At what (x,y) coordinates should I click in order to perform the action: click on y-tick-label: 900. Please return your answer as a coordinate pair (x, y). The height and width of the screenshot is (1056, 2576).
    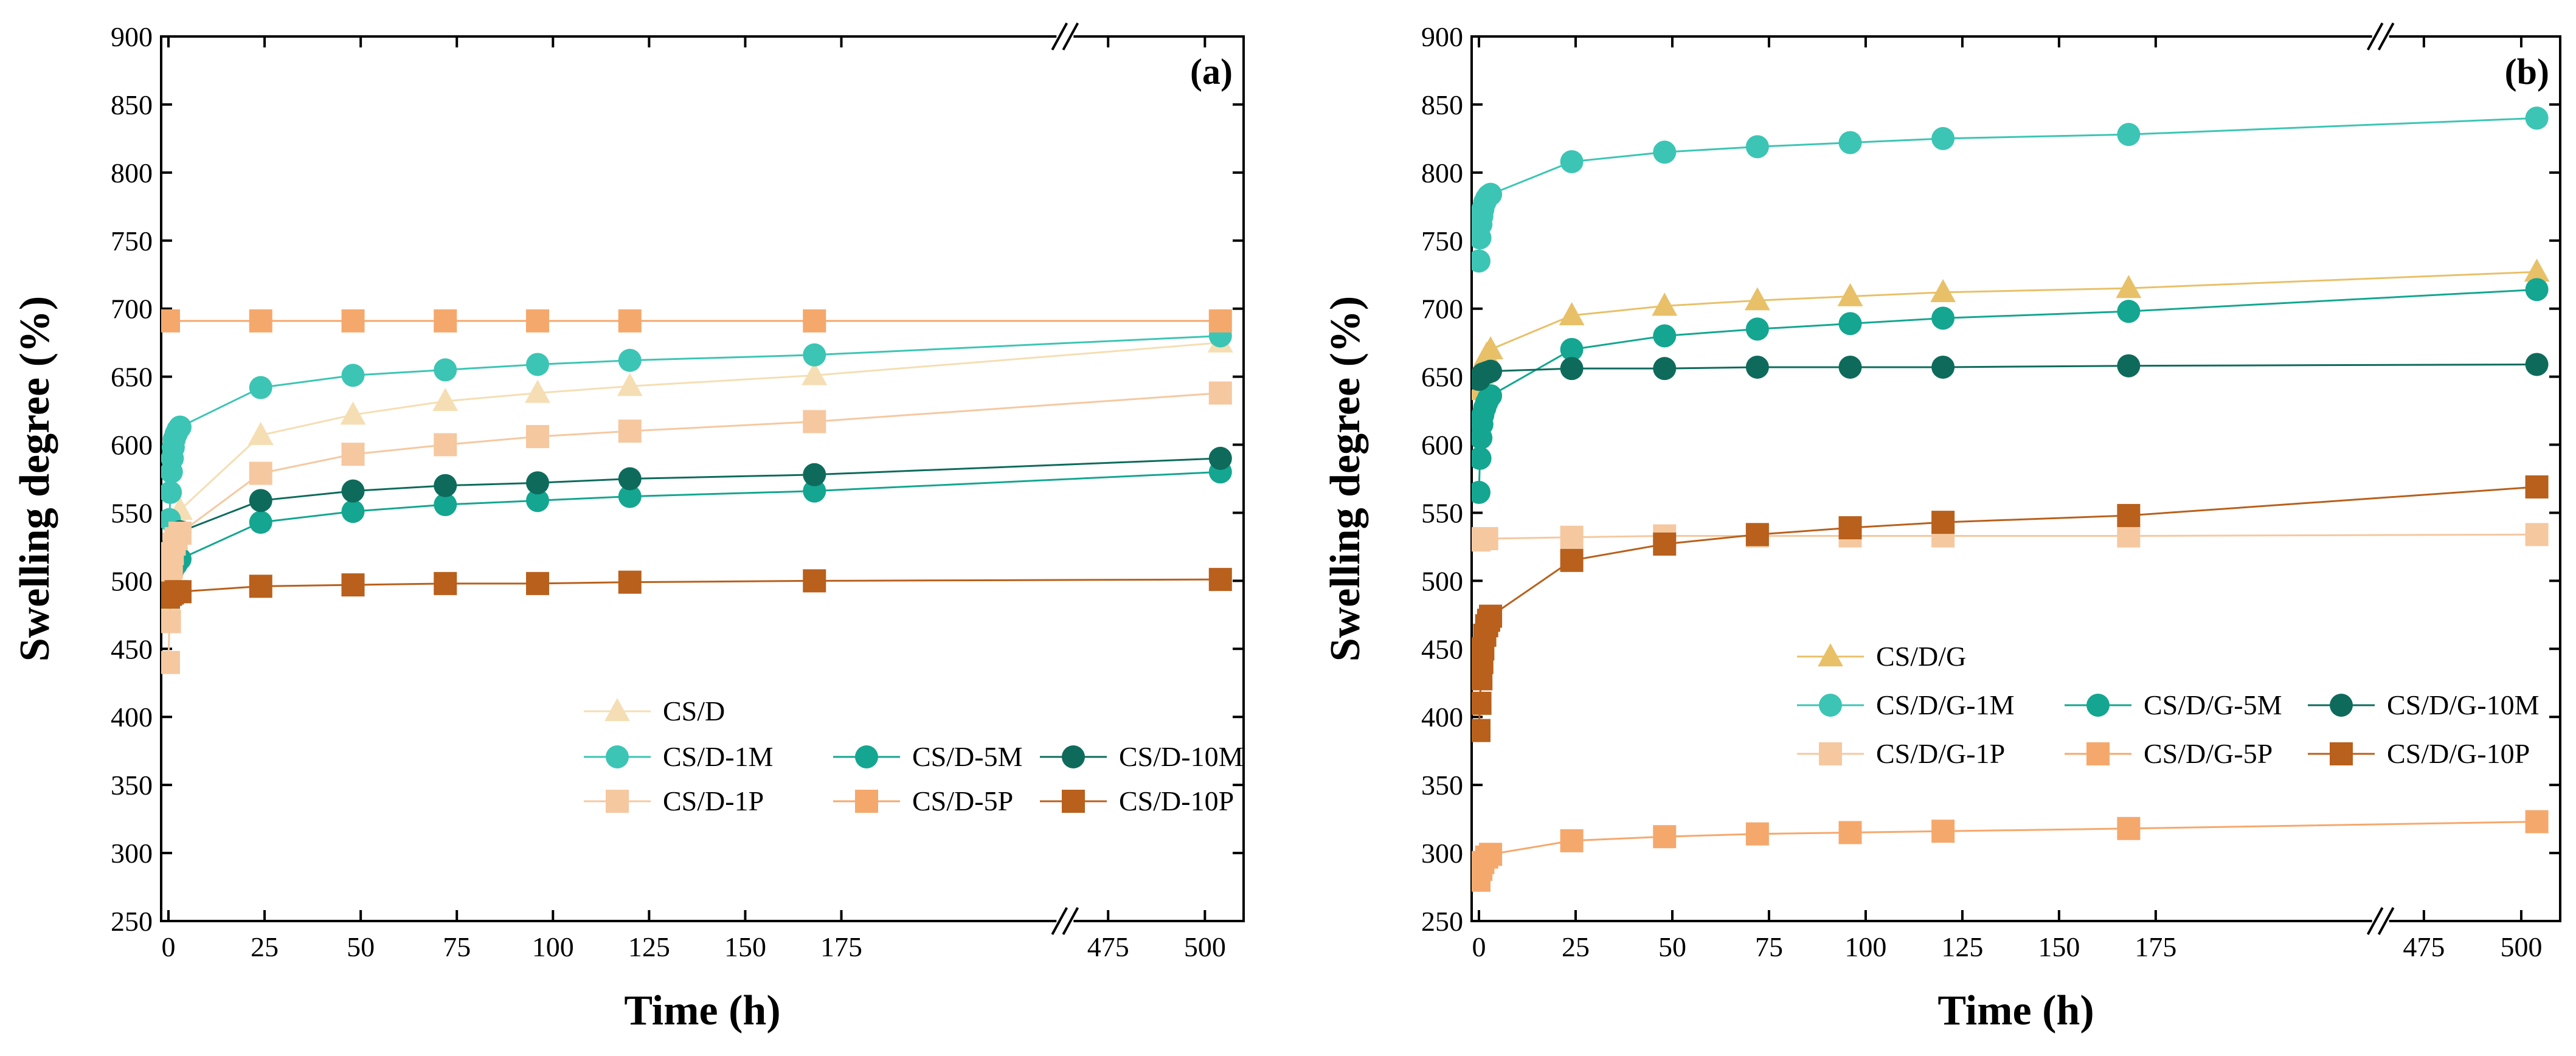
    Looking at the image, I should click on (132, 36).